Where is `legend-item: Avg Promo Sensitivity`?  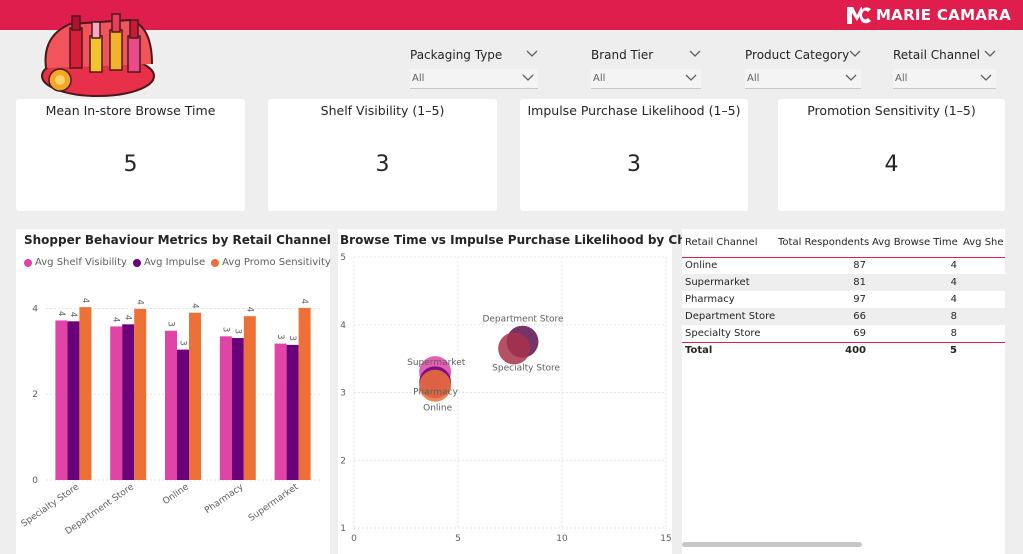 legend-item: Avg Promo Sensitivity is located at coordinates (271, 262).